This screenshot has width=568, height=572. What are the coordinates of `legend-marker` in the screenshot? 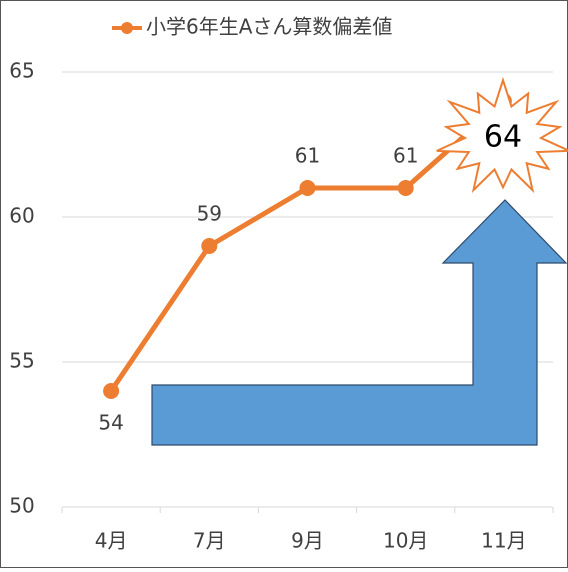 It's located at (127, 28).